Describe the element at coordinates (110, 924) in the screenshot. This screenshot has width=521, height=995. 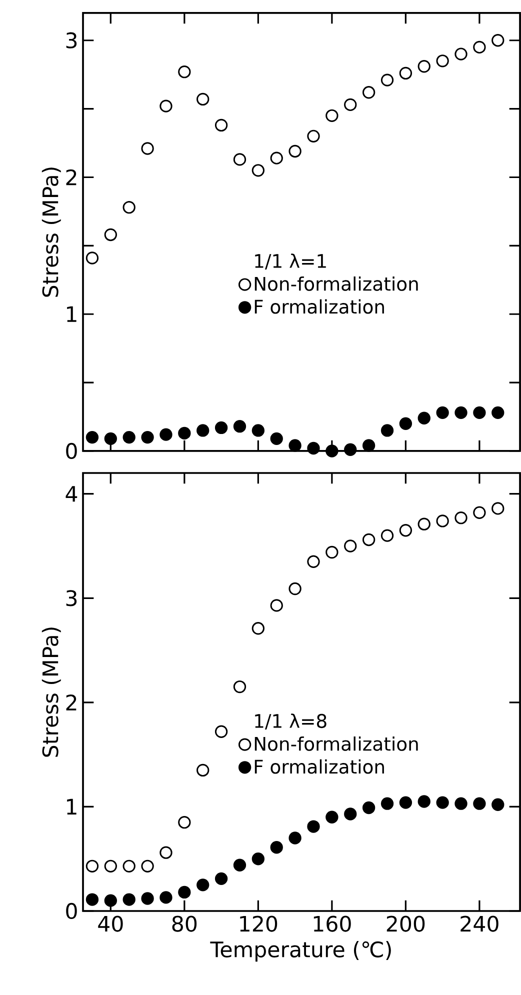
I see `x-tick-label: 40` at that location.